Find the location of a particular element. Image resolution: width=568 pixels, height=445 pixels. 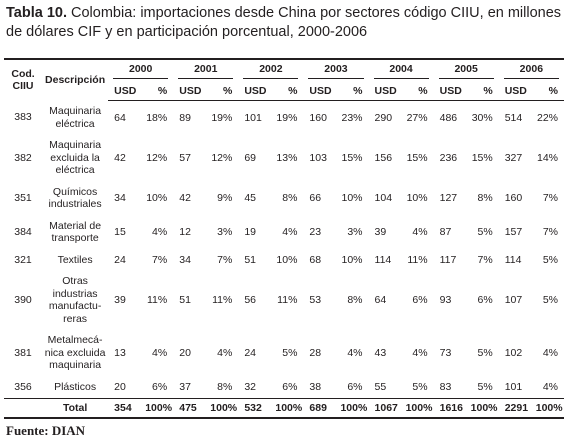

code-cell: 351 is located at coordinates (23, 197).